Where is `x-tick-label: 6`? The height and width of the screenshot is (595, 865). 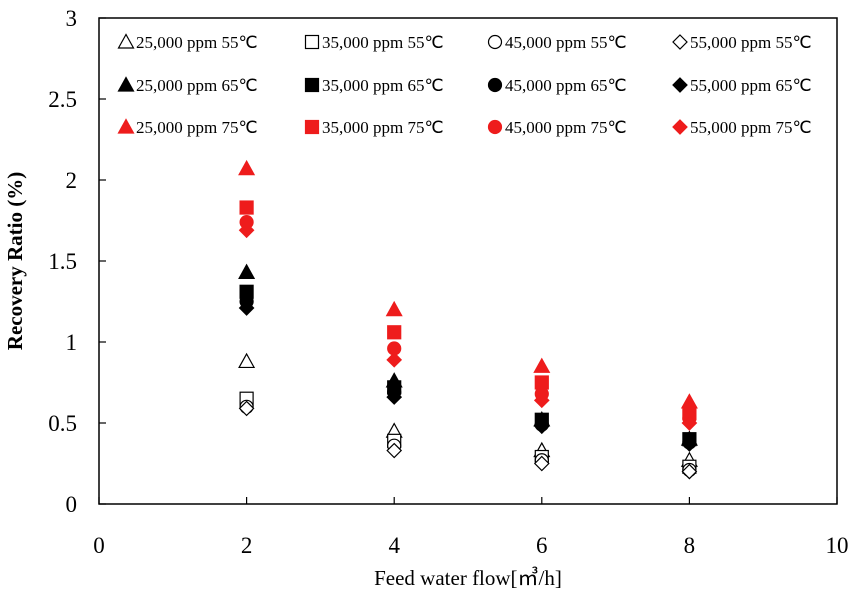 x-tick-label: 6 is located at coordinates (542, 545).